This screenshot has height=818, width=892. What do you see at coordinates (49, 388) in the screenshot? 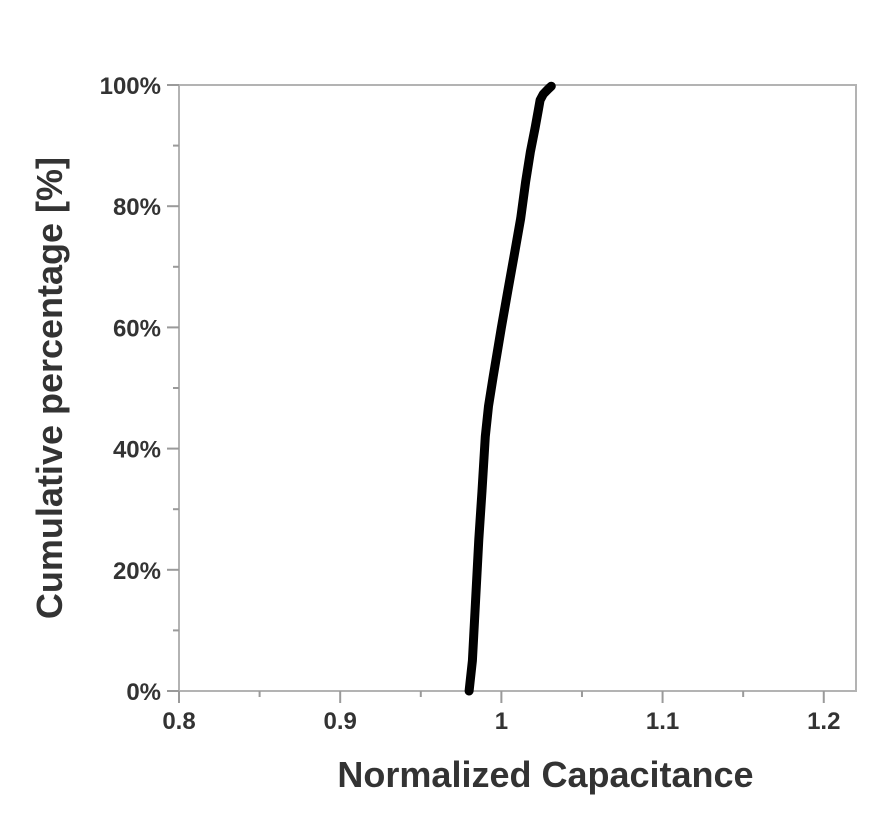
I see `y-axis-title: Cumulative percentage [%]` at bounding box center [49, 388].